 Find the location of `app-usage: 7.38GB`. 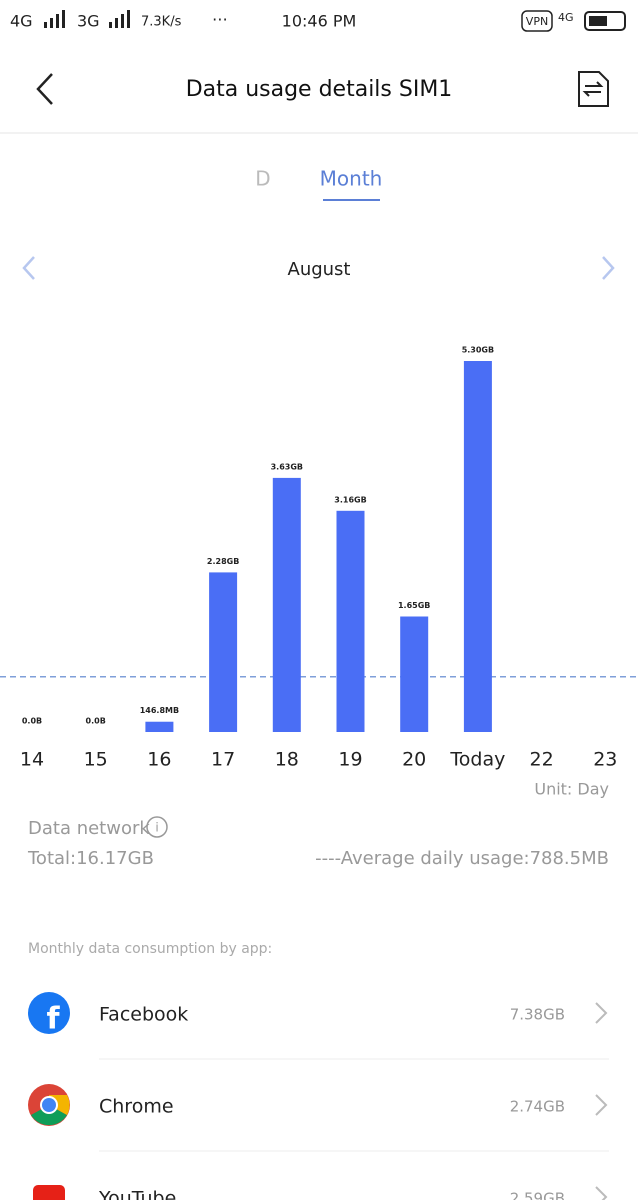

app-usage: 7.38GB is located at coordinates (537, 1015).